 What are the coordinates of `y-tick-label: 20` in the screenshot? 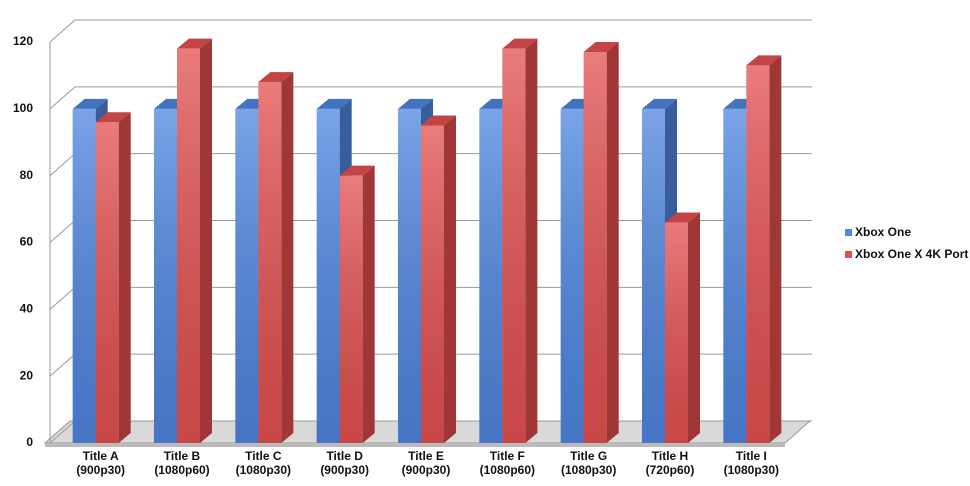 It's located at (27, 375).